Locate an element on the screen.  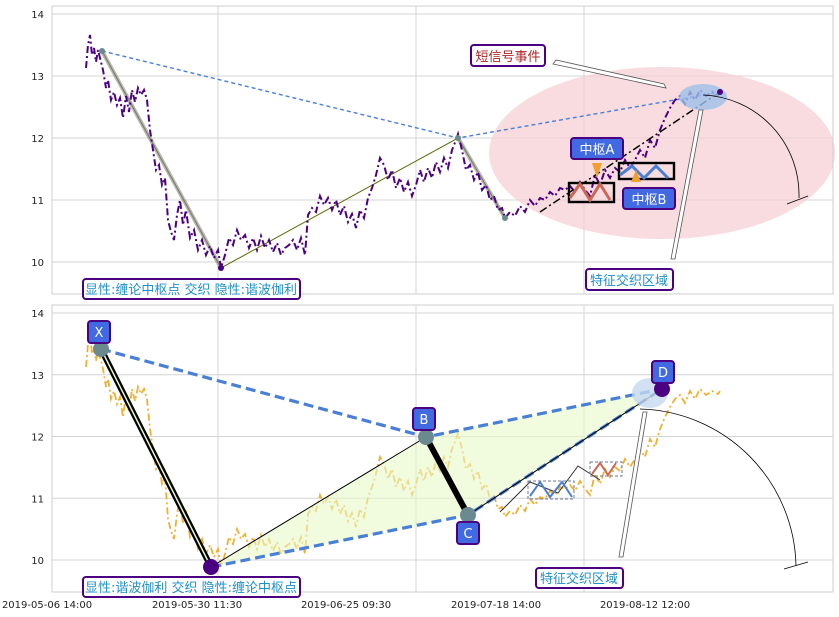
top-footer-text: 显性:缠论中枢点 交织 隐性:谐波伽利 is located at coordinates (191, 290).